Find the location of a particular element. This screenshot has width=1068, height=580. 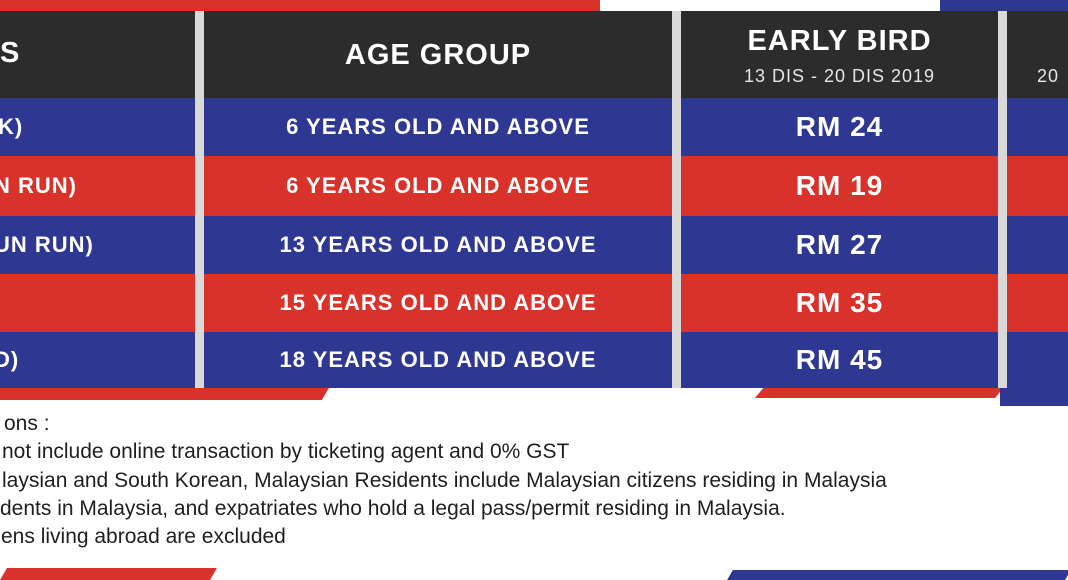

price-label: RM 45 is located at coordinates (839, 359).